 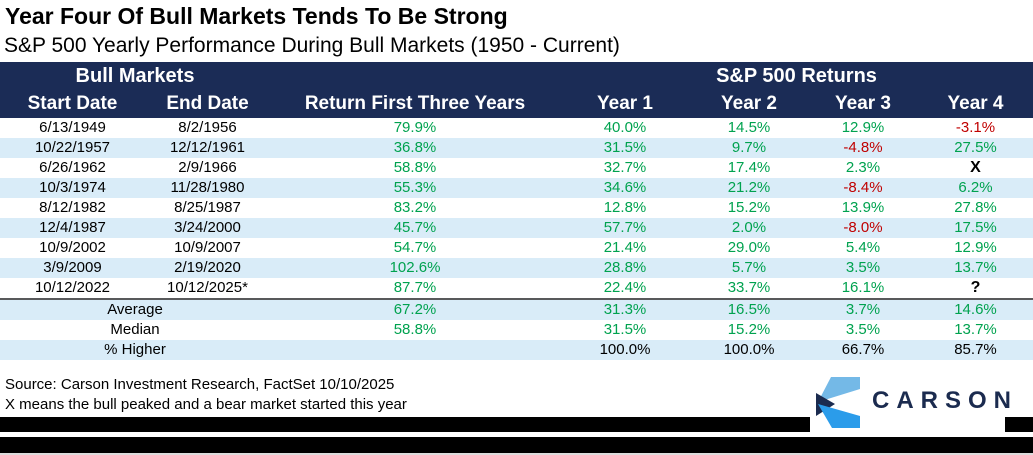 What do you see at coordinates (749, 167) in the screenshot?
I see `year2-cell: 17.4%` at bounding box center [749, 167].